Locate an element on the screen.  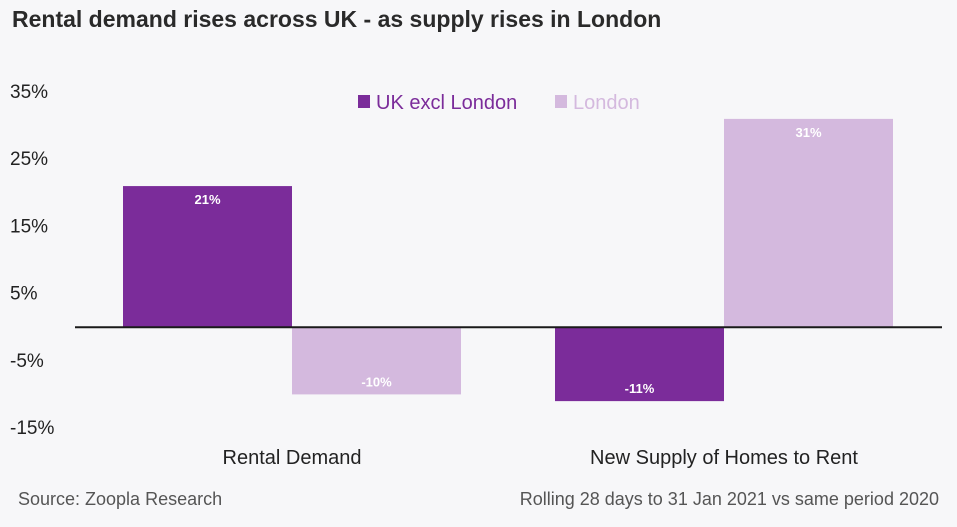
data-label: -10% is located at coordinates (376, 381).